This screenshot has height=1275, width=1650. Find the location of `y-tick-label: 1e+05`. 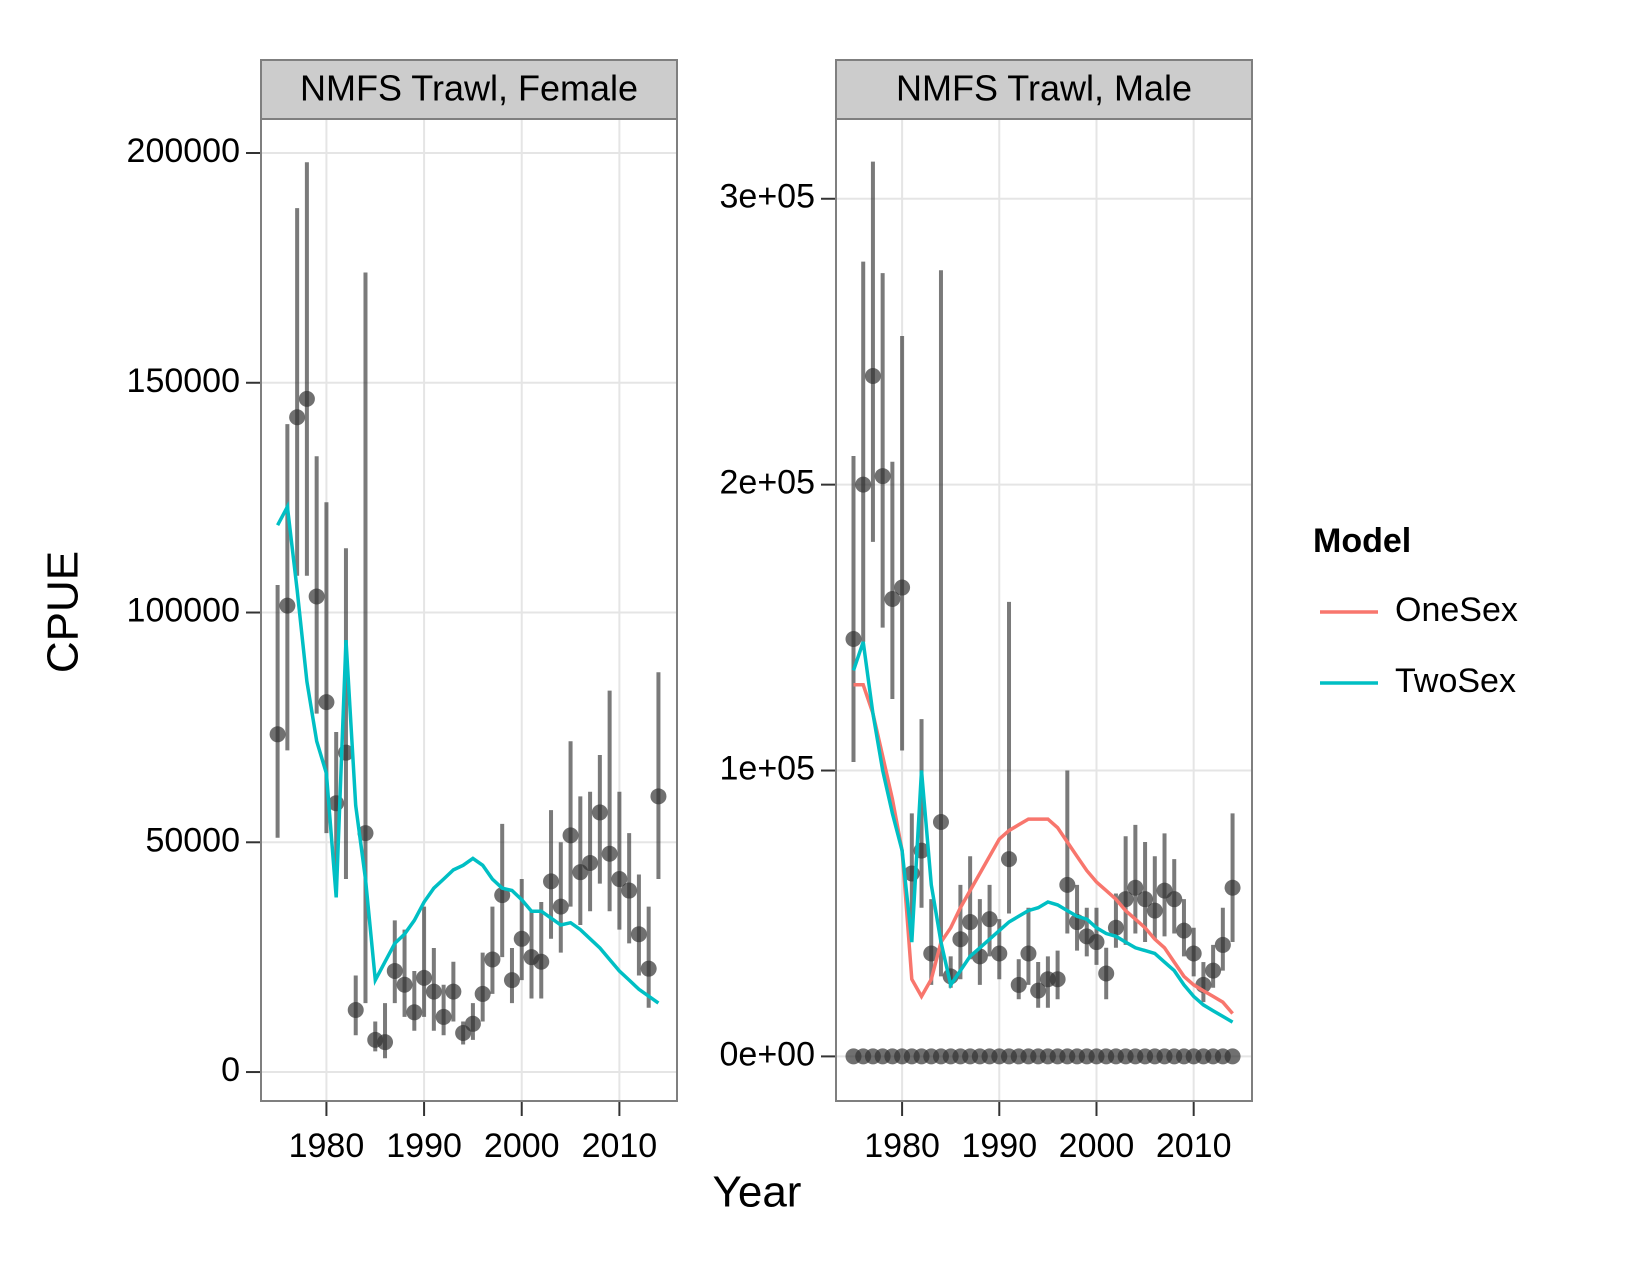

y-tick-label: 1e+05 is located at coordinates (768, 769).